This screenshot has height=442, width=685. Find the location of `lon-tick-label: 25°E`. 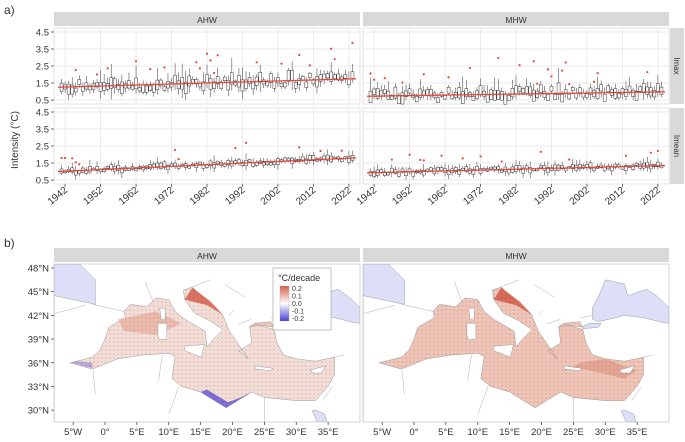

lon-tick-label: 25°E is located at coordinates (573, 432).